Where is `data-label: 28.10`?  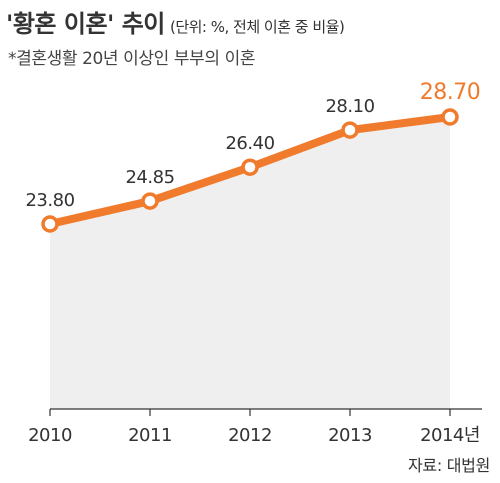 data-label: 28.10 is located at coordinates (349, 106).